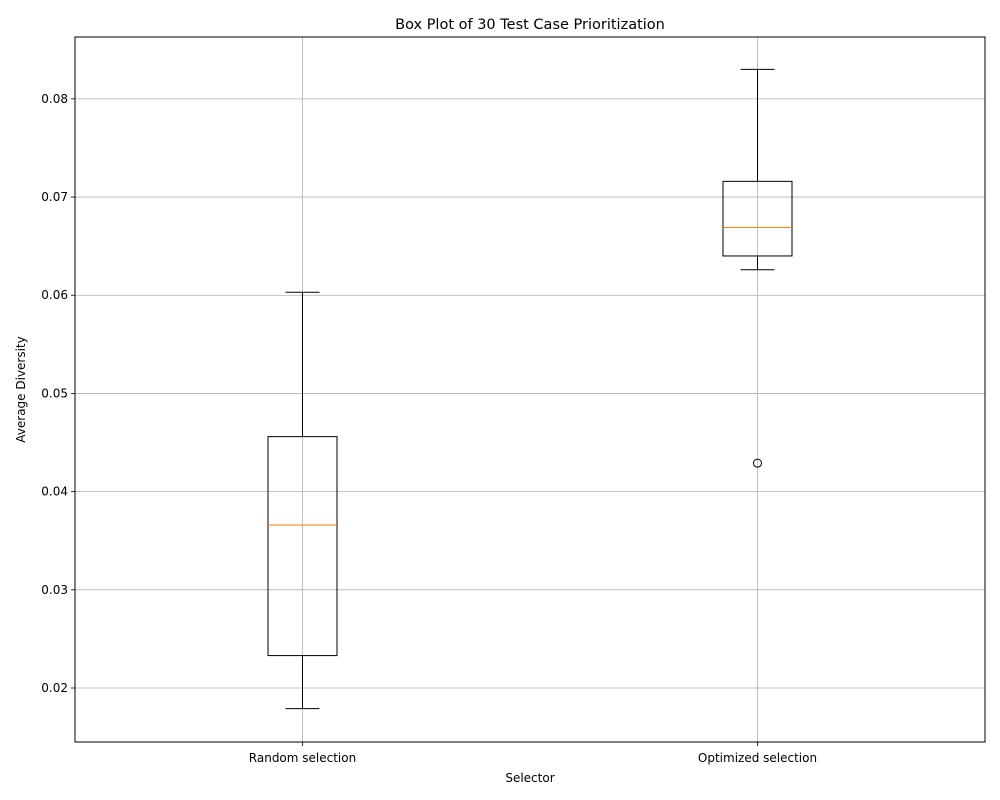 The height and width of the screenshot is (800, 1000). I want to click on box-optimized-selection, so click(757, 268).